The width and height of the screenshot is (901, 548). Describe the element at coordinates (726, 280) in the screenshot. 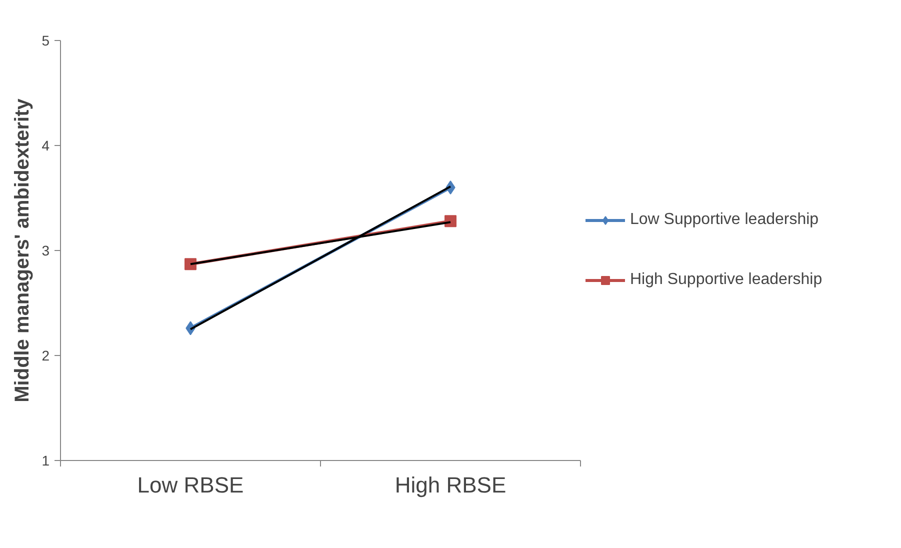

I see `legend-label: High Supportive leadership` at that location.